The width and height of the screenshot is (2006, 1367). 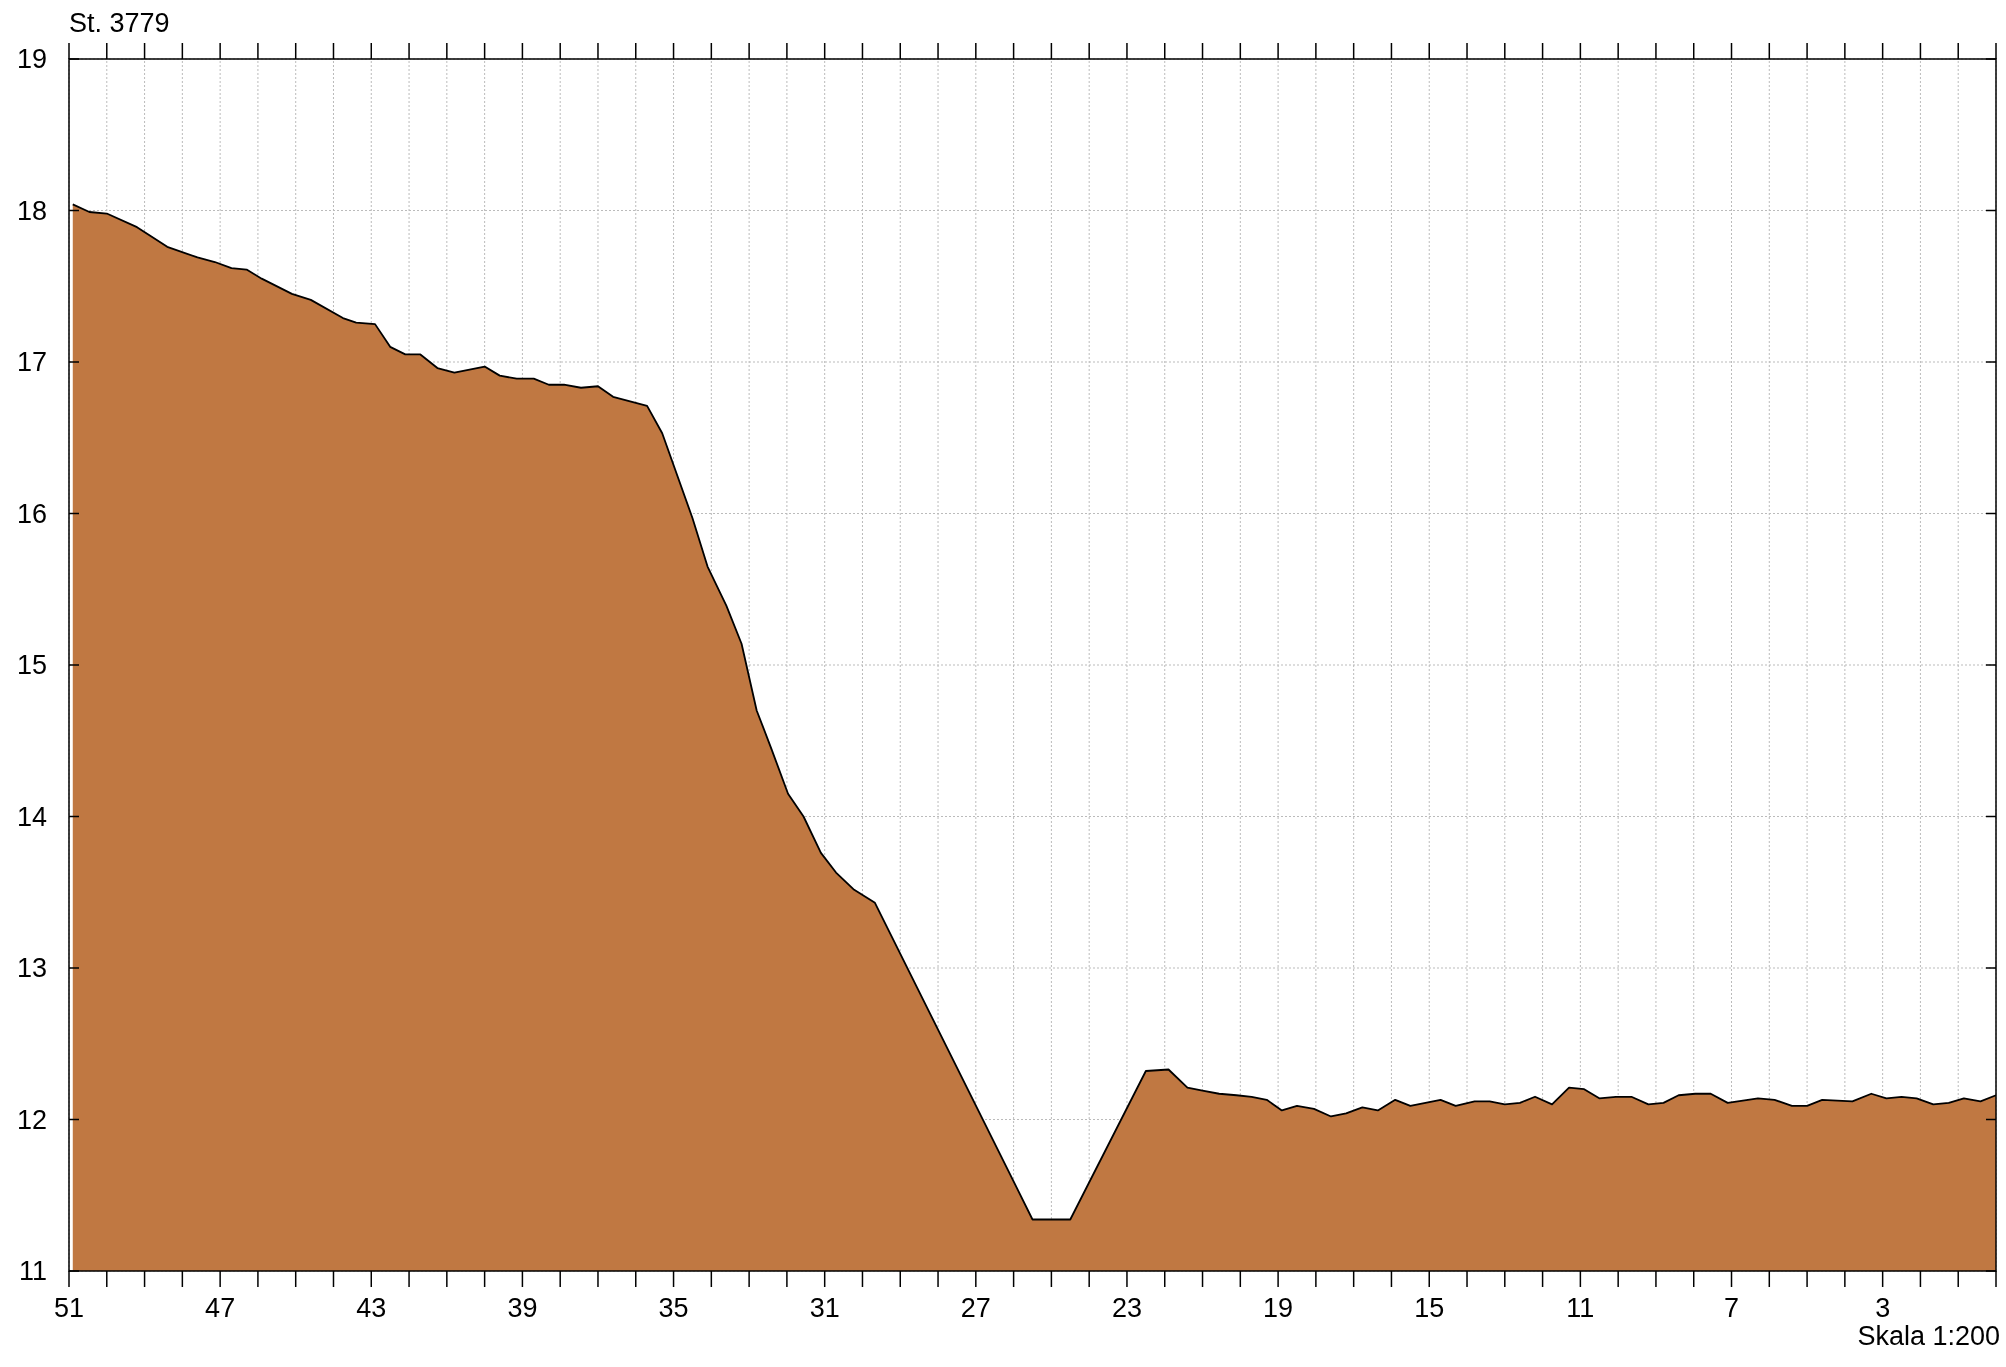 What do you see at coordinates (1429, 1308) in the screenshot?
I see `x-tick-label: 15` at bounding box center [1429, 1308].